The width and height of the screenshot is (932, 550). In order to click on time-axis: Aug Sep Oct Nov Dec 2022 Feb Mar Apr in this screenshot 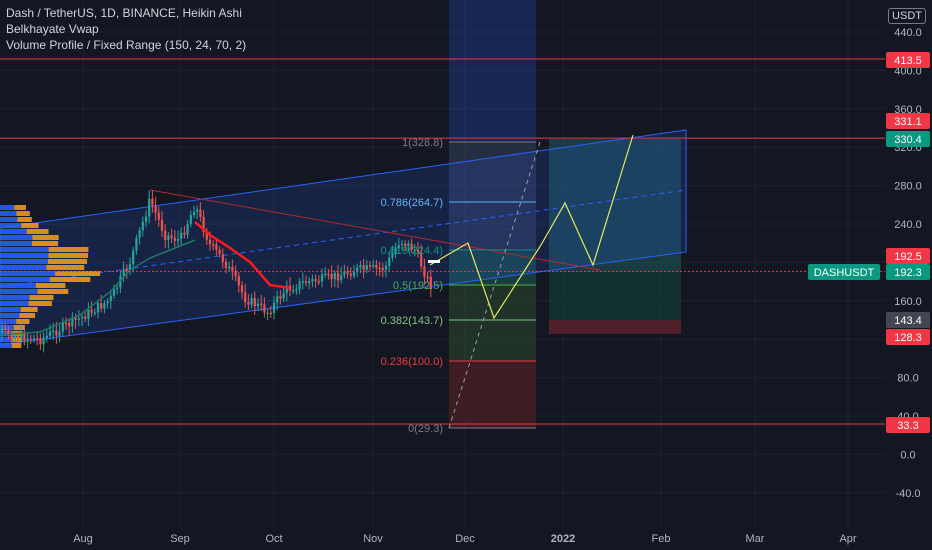, I will do `click(466, 538)`.